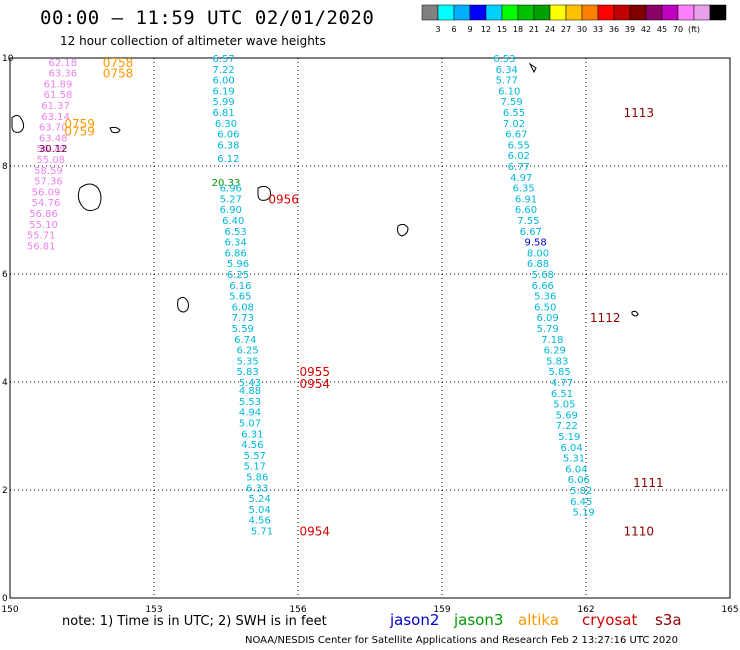 The height and width of the screenshot is (650, 740). What do you see at coordinates (543, 286) in the screenshot?
I see `wave-height-label: 6.66` at bounding box center [543, 286].